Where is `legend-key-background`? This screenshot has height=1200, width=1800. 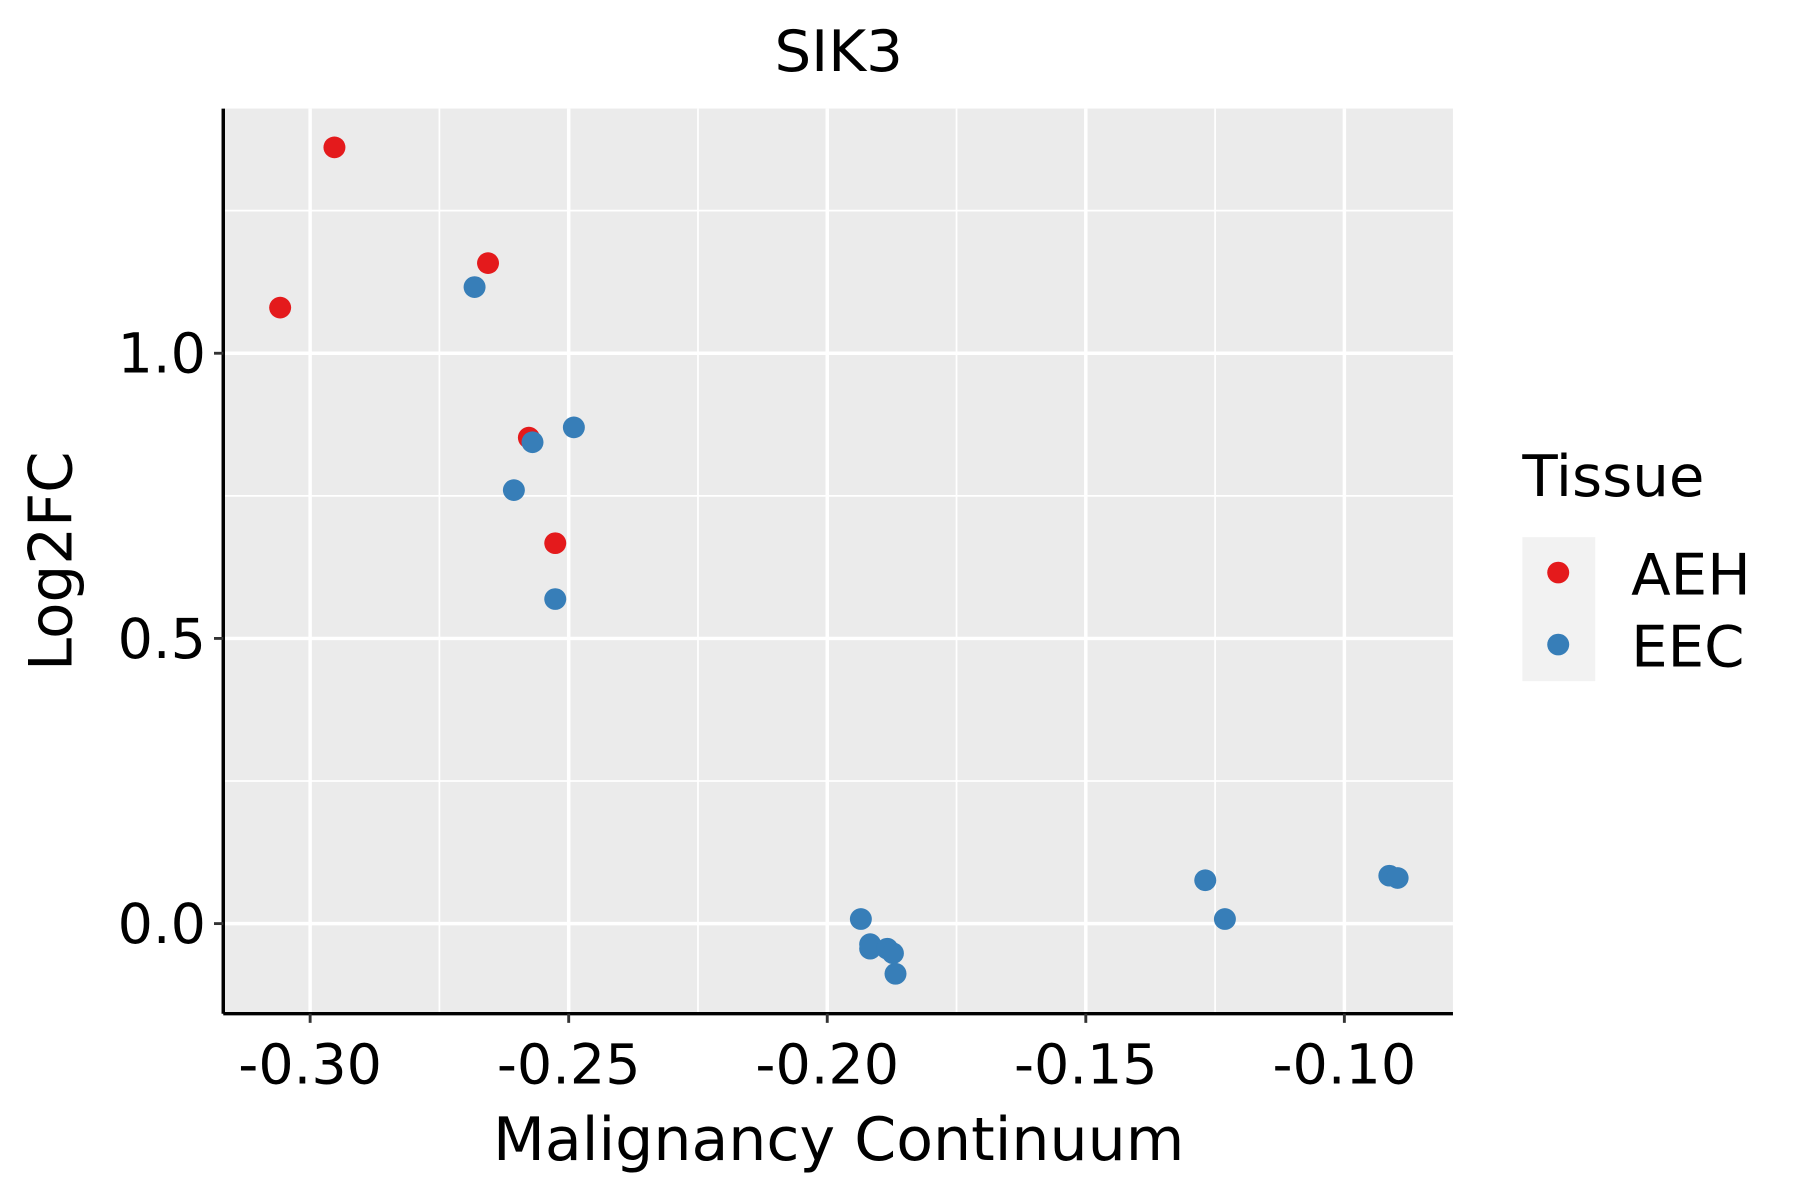 legend-key-background is located at coordinates (1559, 609).